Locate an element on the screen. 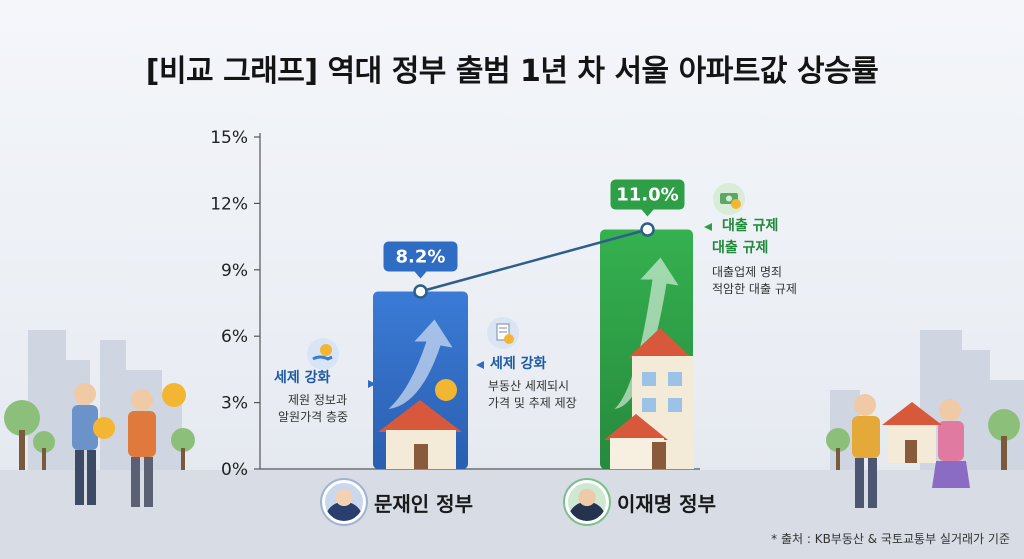 Image resolution: width=1024 pixels, height=559 pixels. annotation-right-head1: 대출 규제 is located at coordinates (750, 226).